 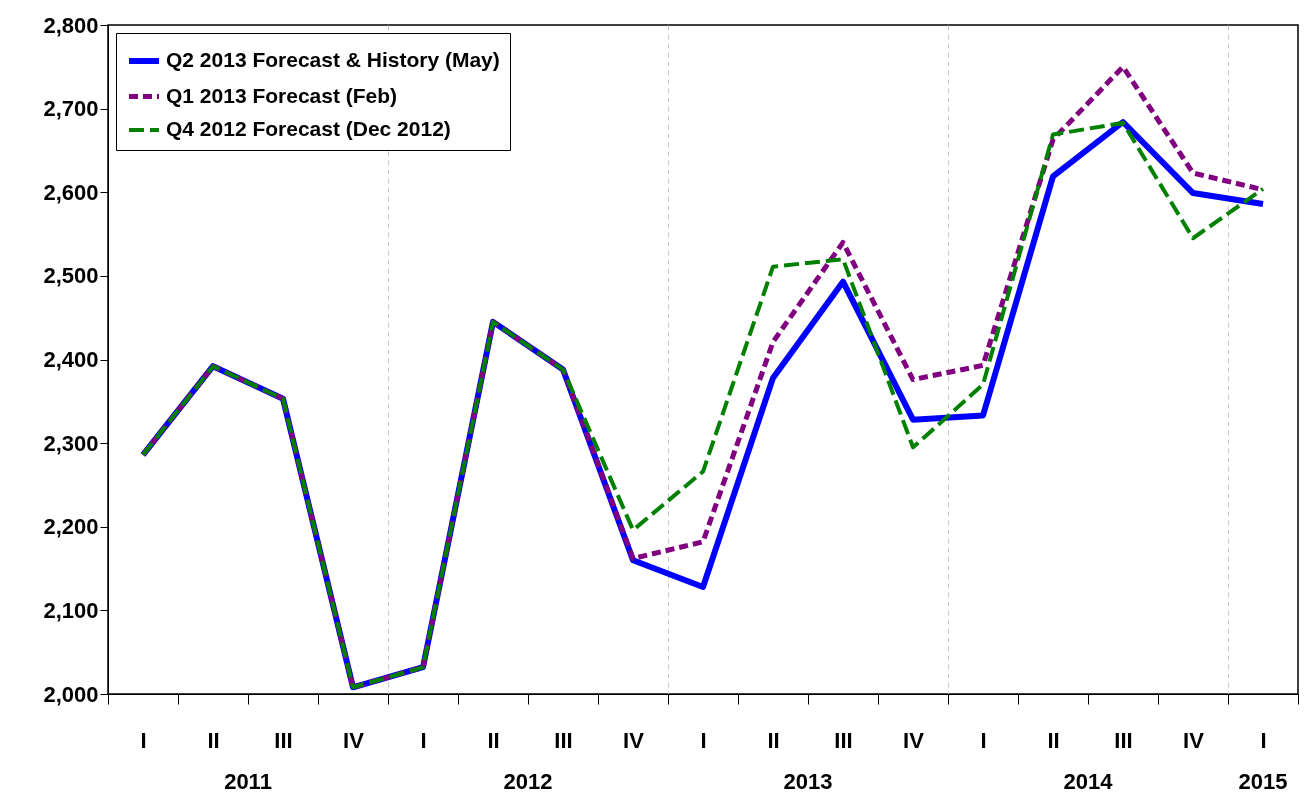 What do you see at coordinates (71, 109) in the screenshot?
I see `y-tick-label: 2,700` at bounding box center [71, 109].